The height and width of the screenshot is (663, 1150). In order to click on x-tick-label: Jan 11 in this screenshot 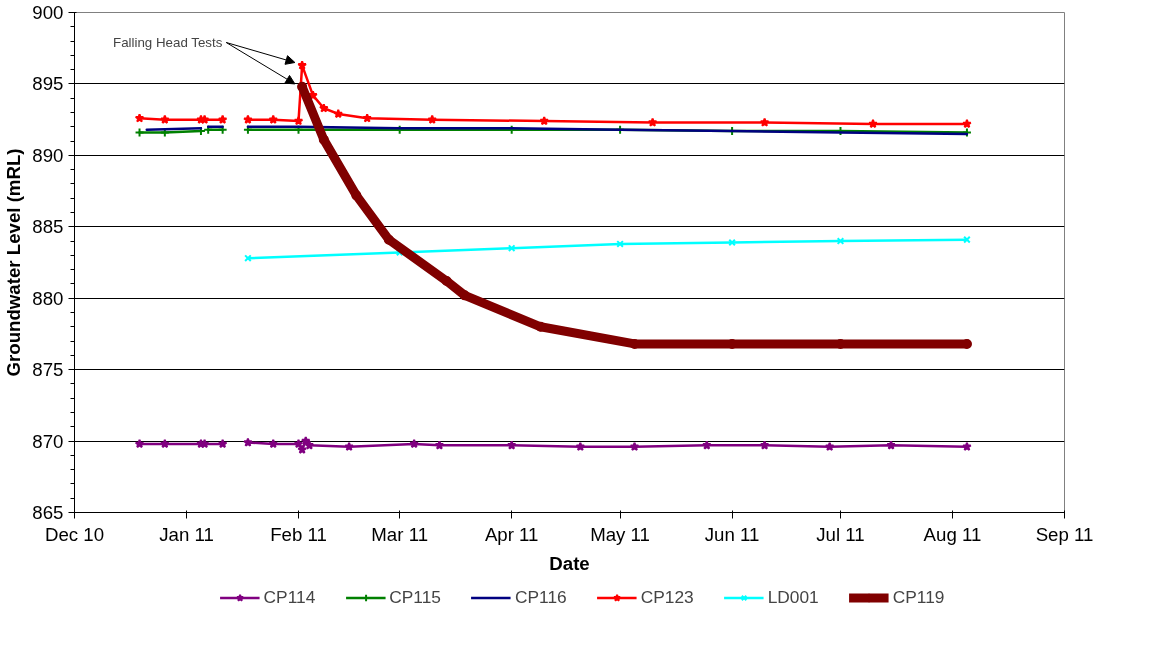, I will do `click(186, 534)`.